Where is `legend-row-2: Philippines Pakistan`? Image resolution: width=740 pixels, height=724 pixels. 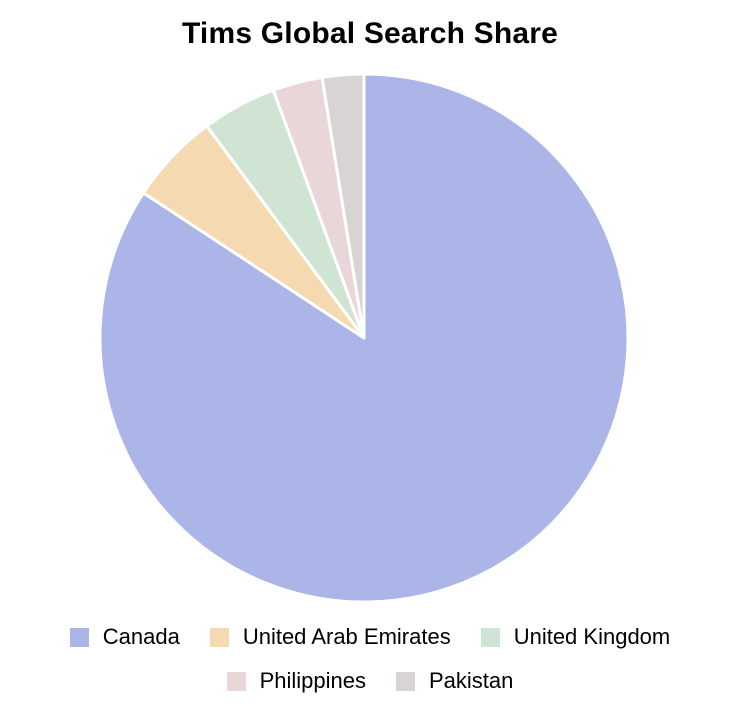 legend-row-2: Philippines Pakistan is located at coordinates (370, 681).